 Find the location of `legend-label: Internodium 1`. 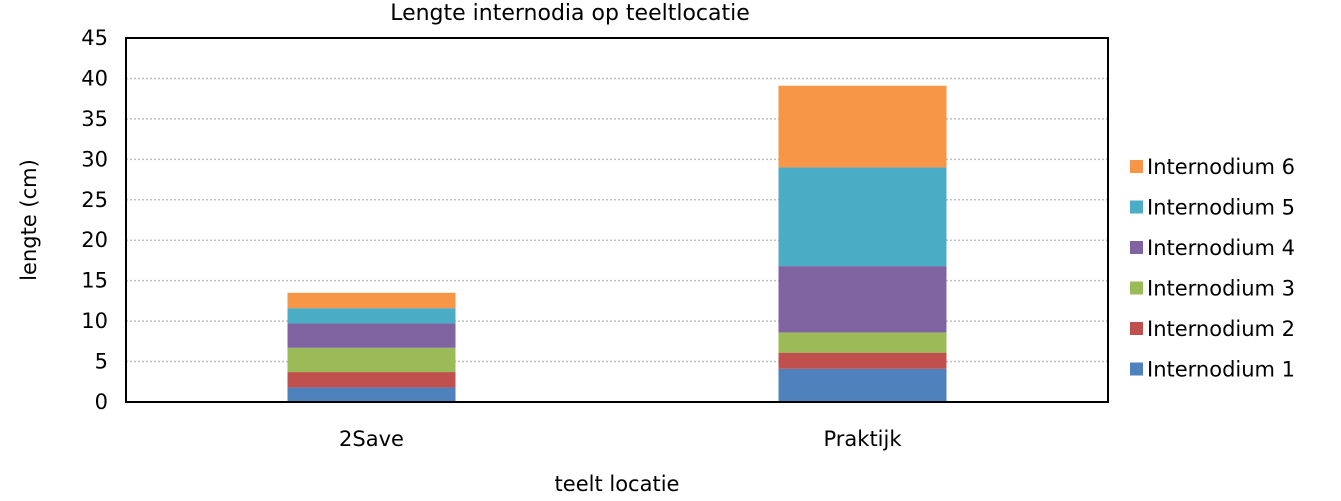

legend-label: Internodium 1 is located at coordinates (1221, 370).